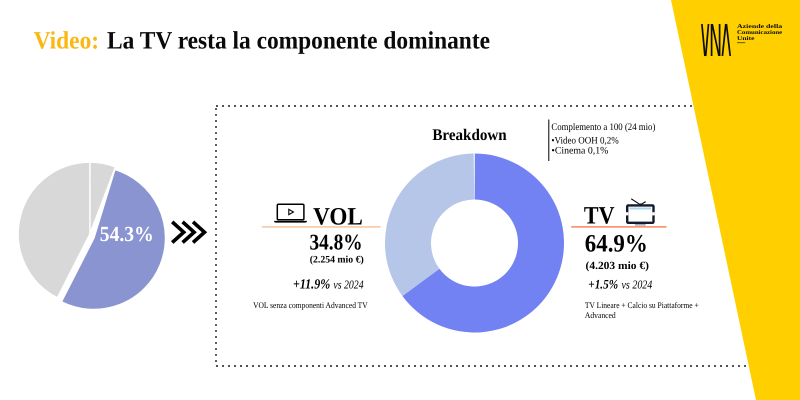 This screenshot has width=800, height=400. Describe the element at coordinates (759, 26) in the screenshot. I see `svg-text: Aziende della` at that location.